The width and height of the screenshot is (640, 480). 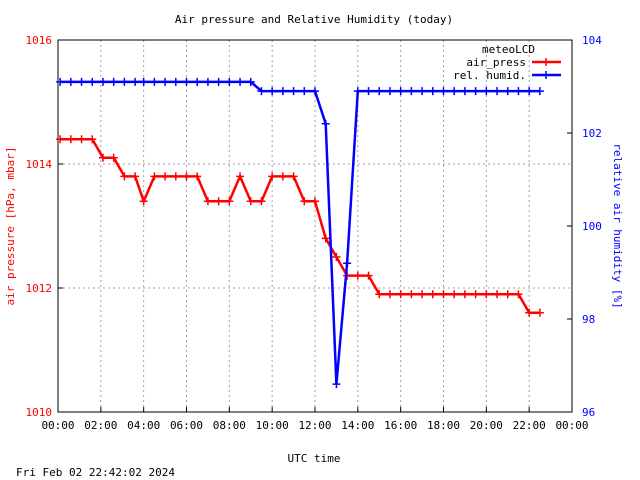 I want to click on x-tick-label: 12:00, so click(x=314, y=425).